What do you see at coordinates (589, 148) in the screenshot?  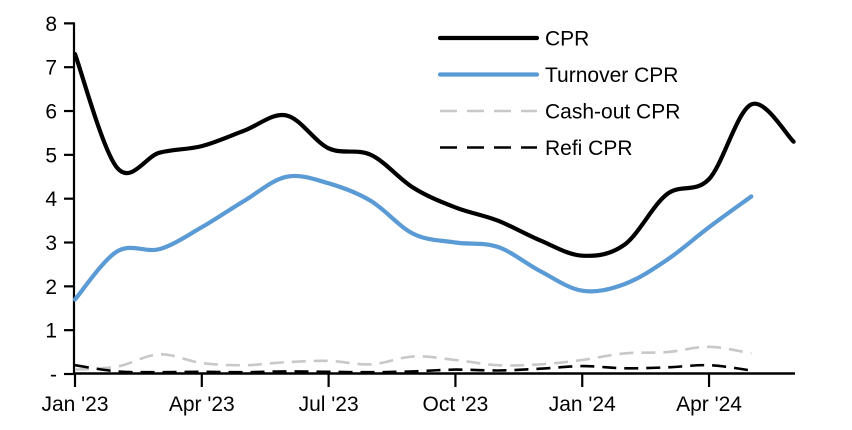 I see `legend-label: Refi CPR` at bounding box center [589, 148].